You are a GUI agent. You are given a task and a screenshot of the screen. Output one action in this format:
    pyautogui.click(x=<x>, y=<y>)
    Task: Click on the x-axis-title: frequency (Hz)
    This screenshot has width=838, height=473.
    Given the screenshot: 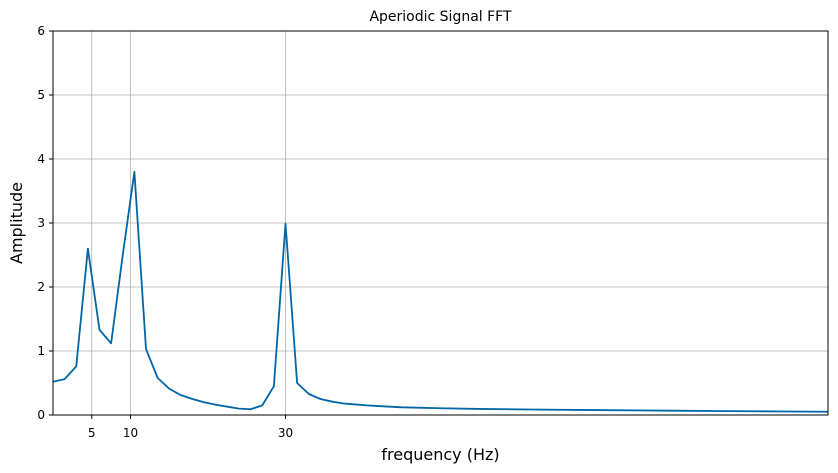 What is the action you would take?
    pyautogui.click(x=440, y=454)
    